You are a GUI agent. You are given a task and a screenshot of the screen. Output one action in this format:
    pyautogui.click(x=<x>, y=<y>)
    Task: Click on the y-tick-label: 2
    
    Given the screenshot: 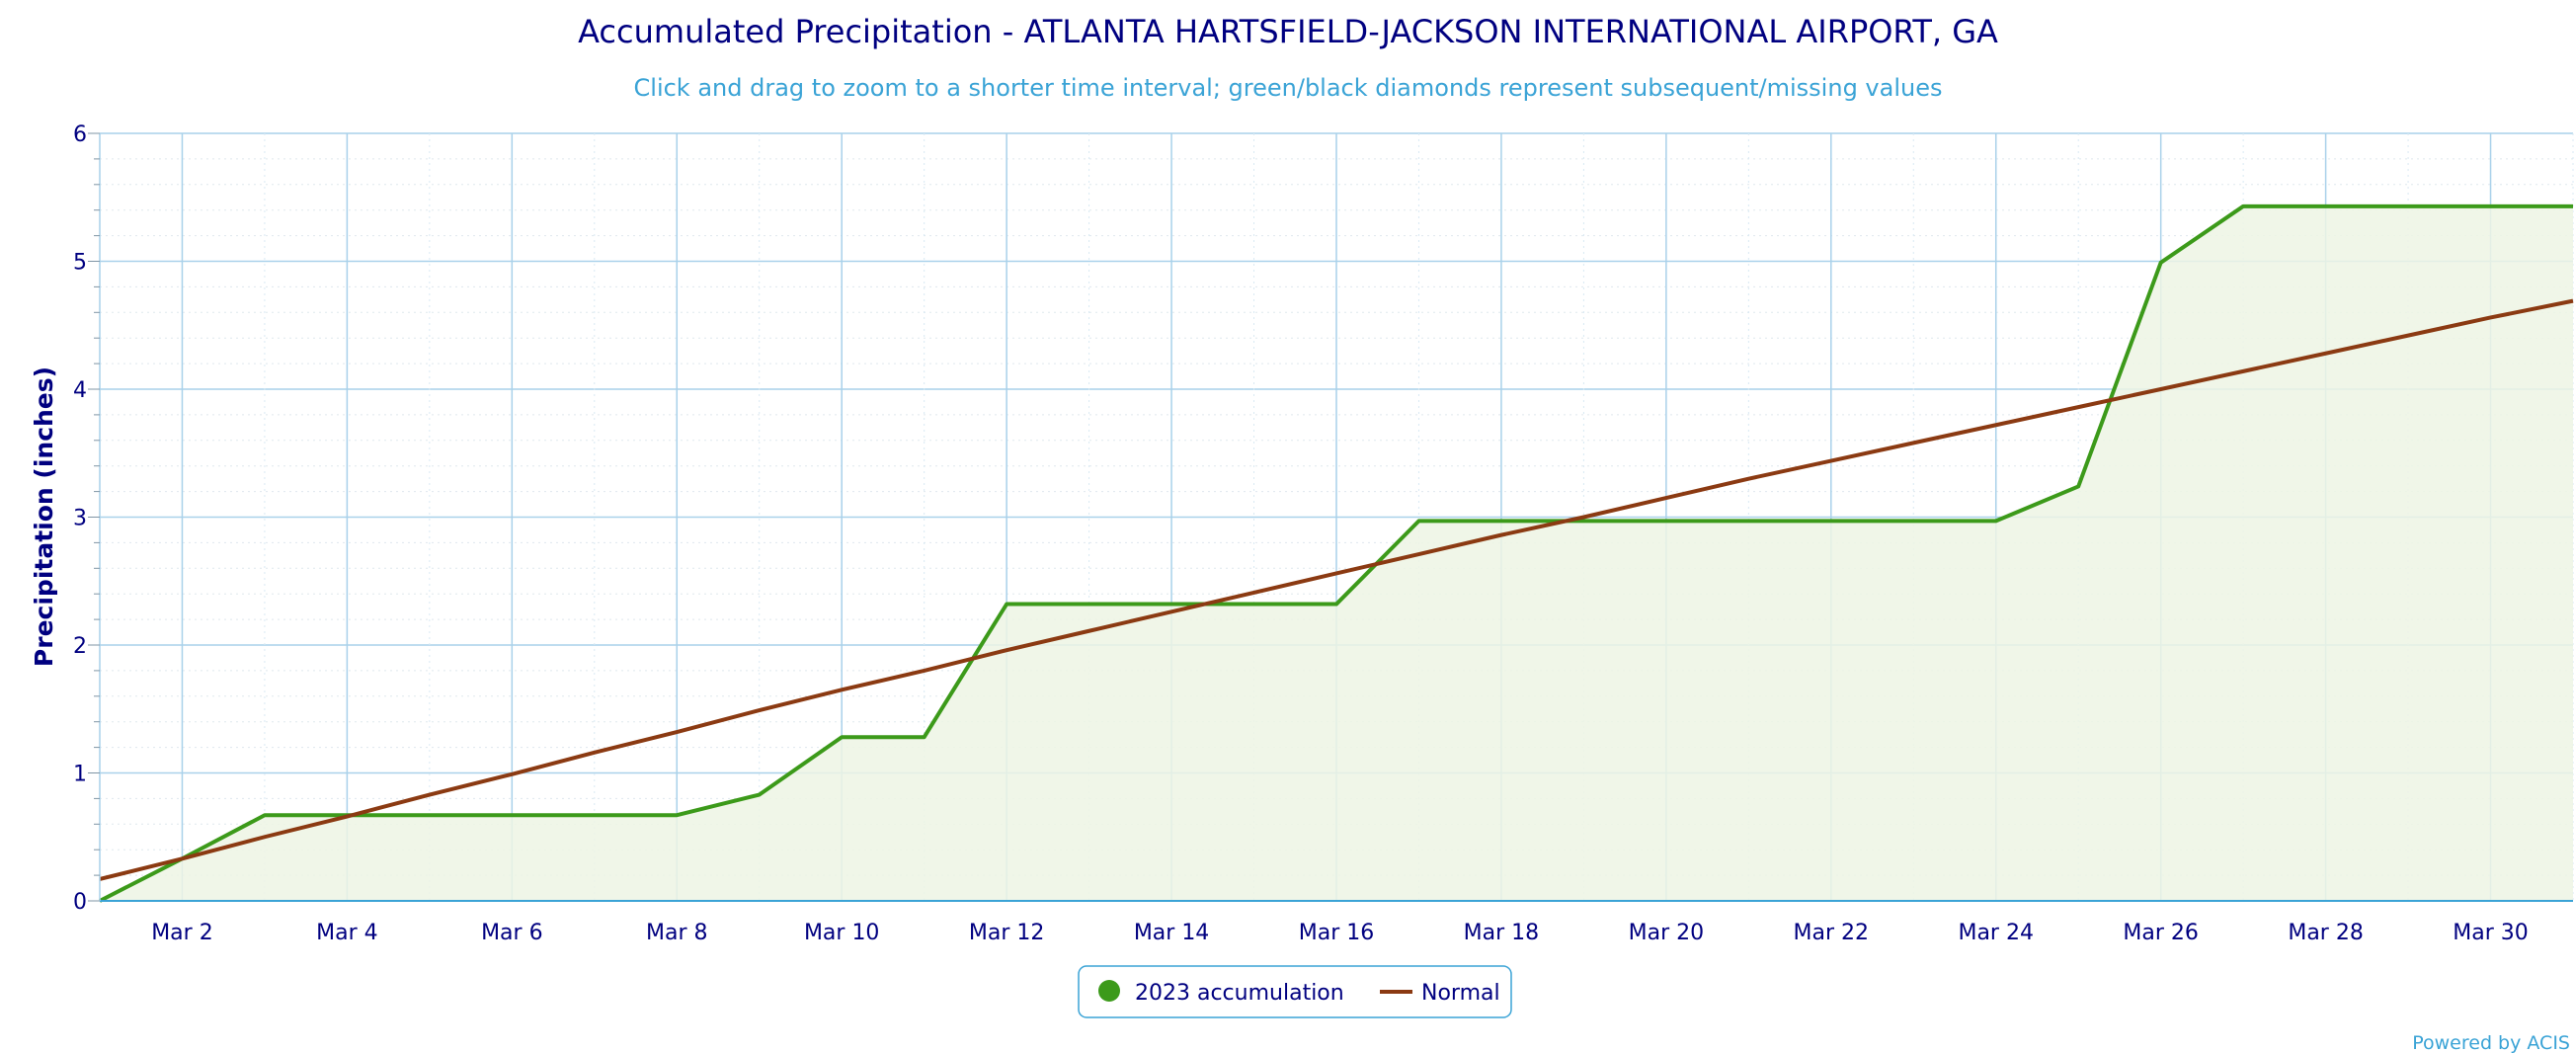 What is the action you would take?
    pyautogui.click(x=80, y=646)
    